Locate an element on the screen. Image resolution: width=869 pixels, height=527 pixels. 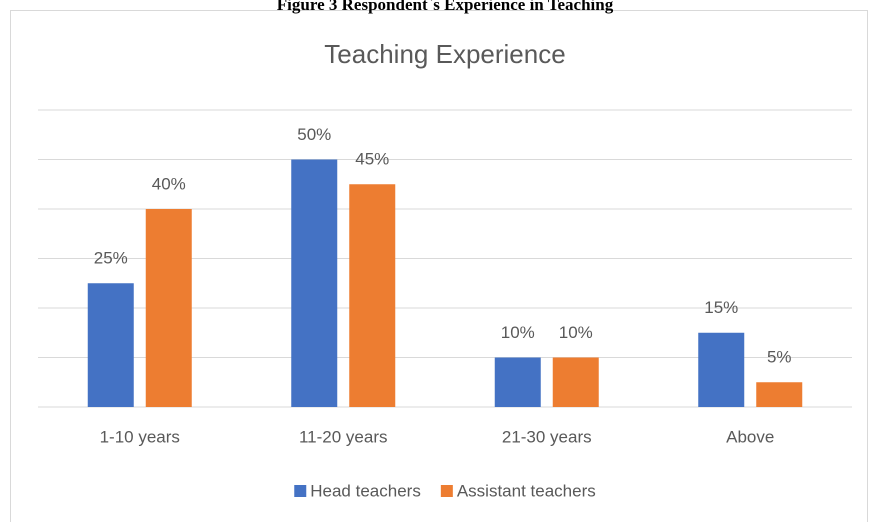
x-tick-label: 1-10 years is located at coordinates (140, 436).